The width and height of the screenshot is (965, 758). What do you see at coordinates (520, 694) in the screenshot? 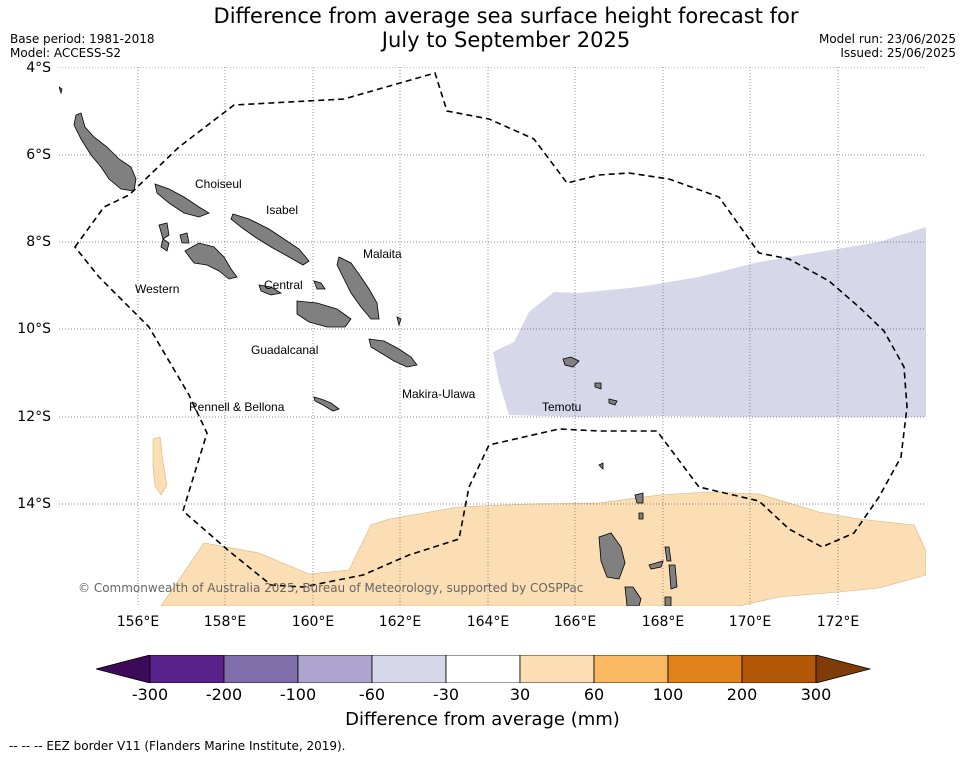
I see `colorbar-tick-30: 30` at bounding box center [520, 694].